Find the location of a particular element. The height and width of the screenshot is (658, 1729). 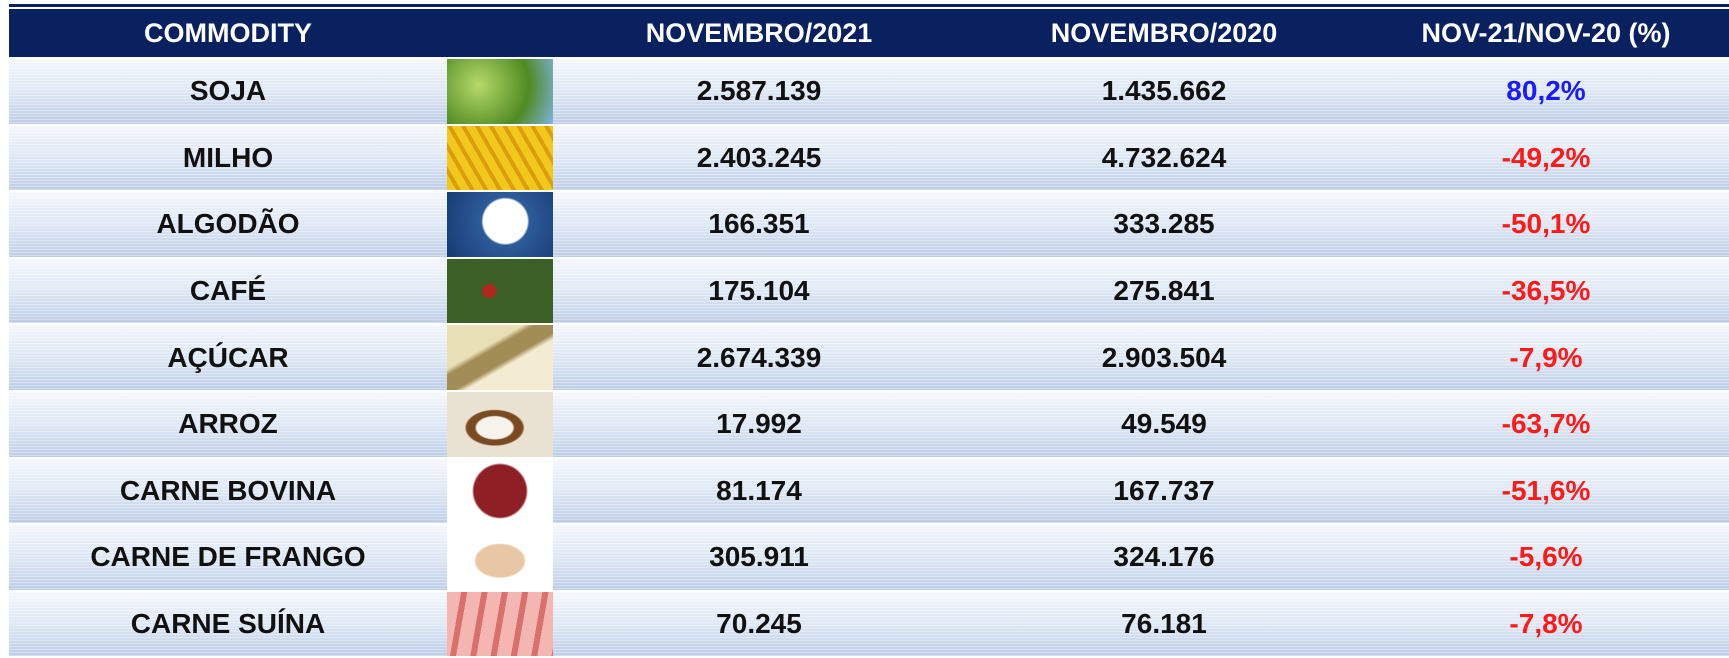

volume-value: 2.587.139 is located at coordinates (759, 91).